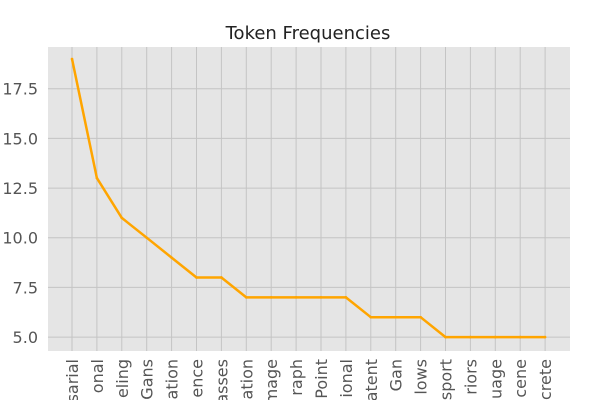 Image resolution: width=600 pixels, height=400 pixels. I want to click on y-tick-label: 12.5, so click(20, 188).